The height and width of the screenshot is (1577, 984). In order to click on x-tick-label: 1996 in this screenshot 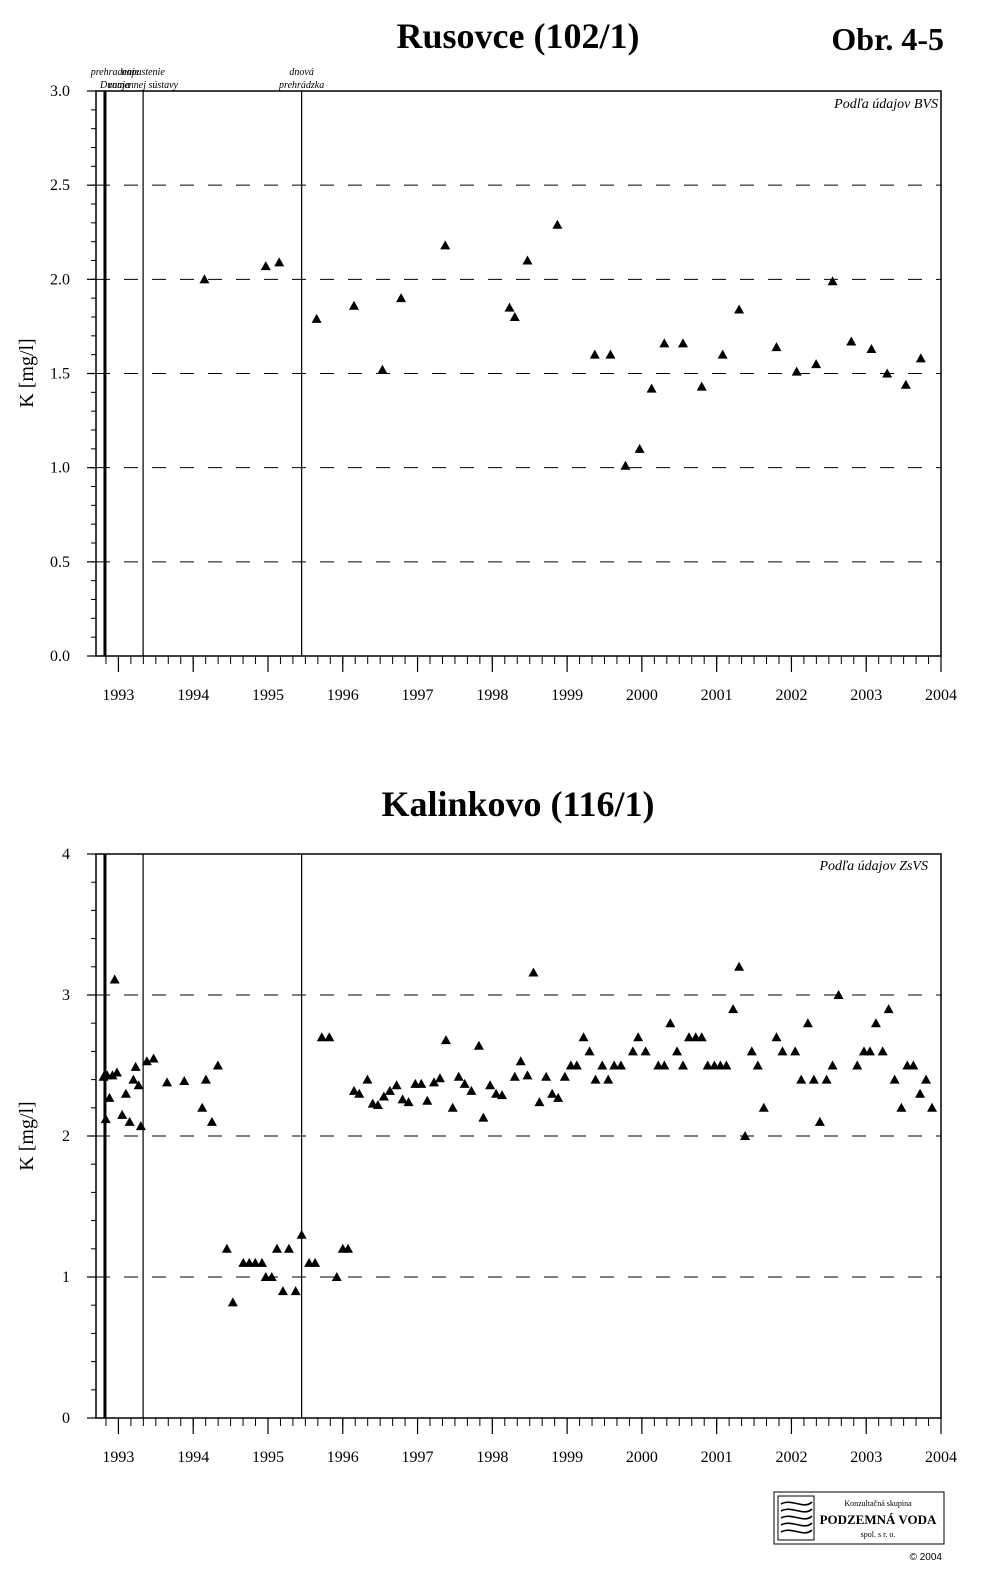, I will do `click(343, 695)`.